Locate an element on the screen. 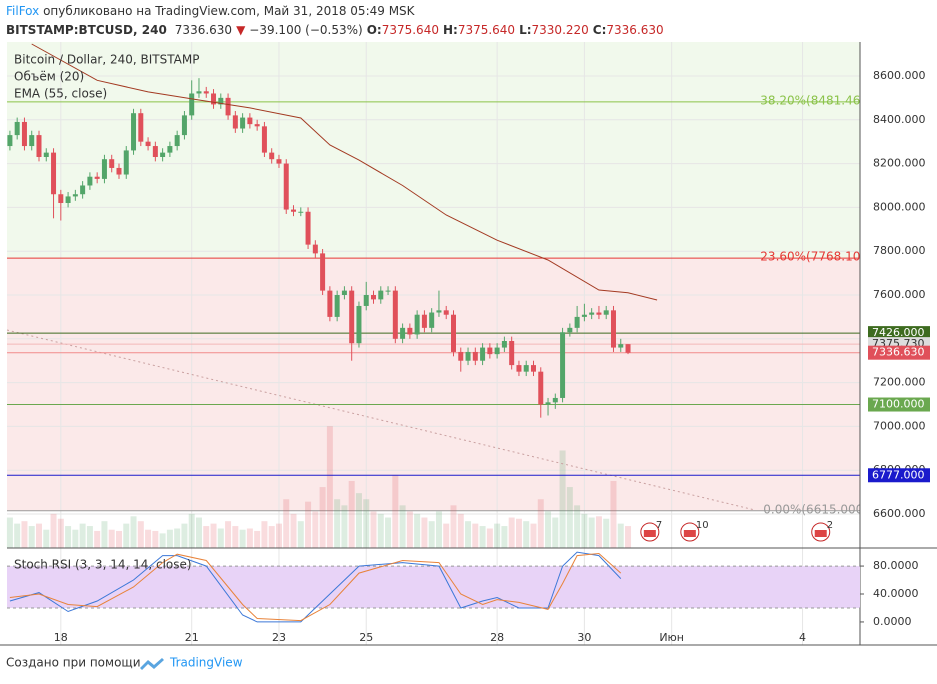  author: FilFox is located at coordinates (22, 11).